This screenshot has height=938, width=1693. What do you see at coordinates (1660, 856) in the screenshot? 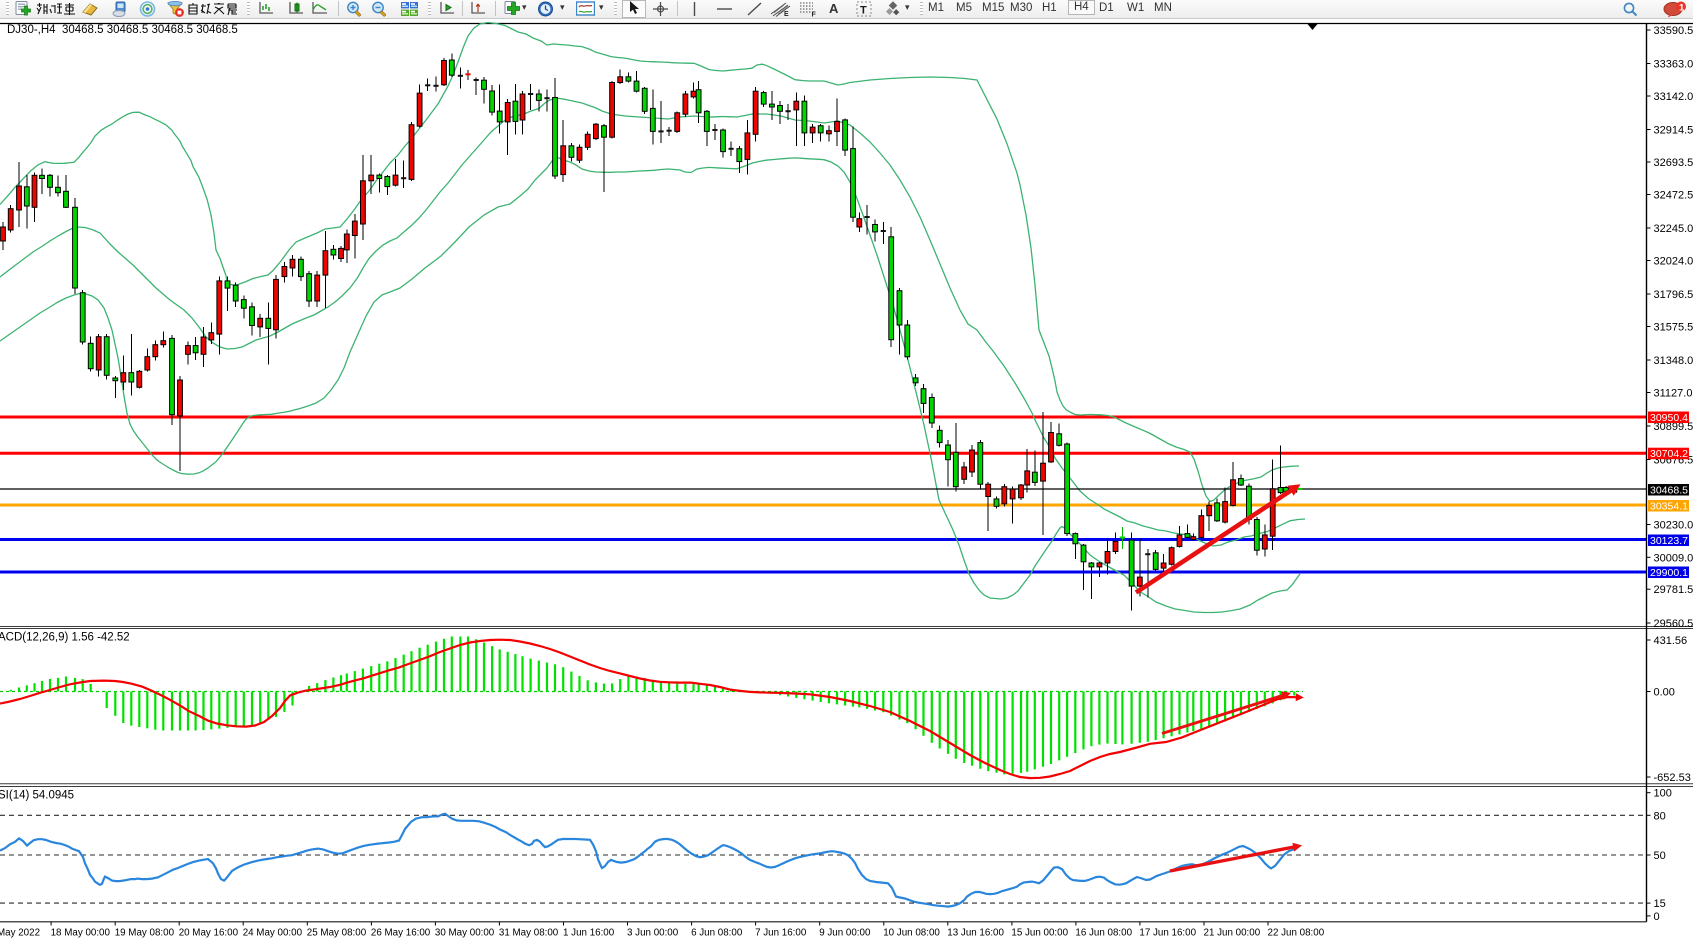
I see `svg-text: 50` at bounding box center [1660, 856].